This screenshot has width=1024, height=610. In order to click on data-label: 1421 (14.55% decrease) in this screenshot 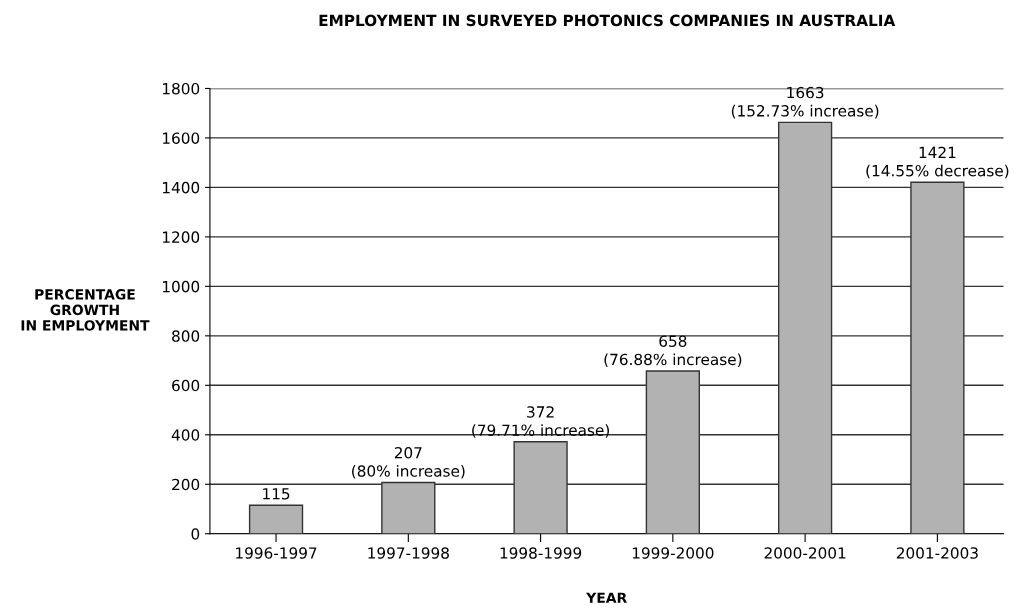, I will do `click(937, 162)`.